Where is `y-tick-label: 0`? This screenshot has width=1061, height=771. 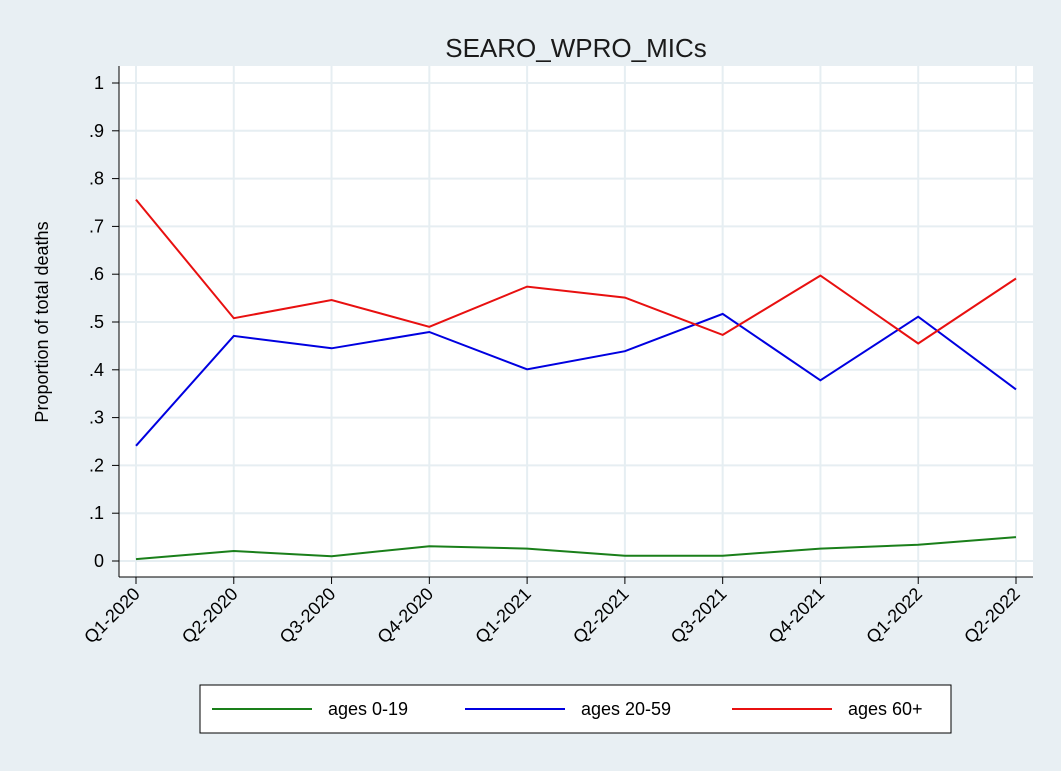 y-tick-label: 0 is located at coordinates (99, 561).